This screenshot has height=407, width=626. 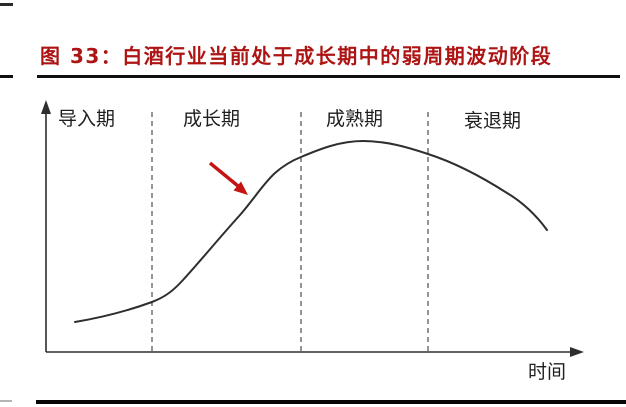 What do you see at coordinates (296, 56) in the screenshot?
I see `figure-title: 图 33：白酒行业当前处于成长期中的弱周期波动阶段` at bounding box center [296, 56].